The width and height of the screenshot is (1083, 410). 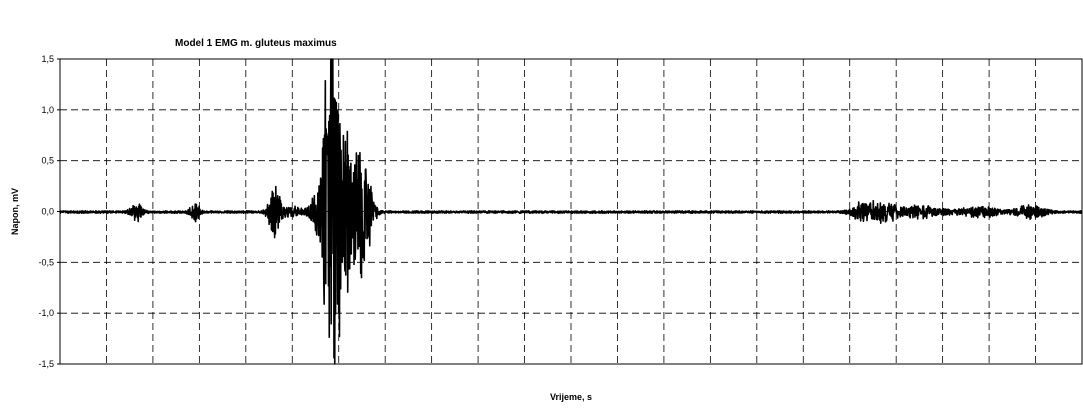 What do you see at coordinates (47, 59) in the screenshot?
I see `y-tick-label: 1,5` at bounding box center [47, 59].